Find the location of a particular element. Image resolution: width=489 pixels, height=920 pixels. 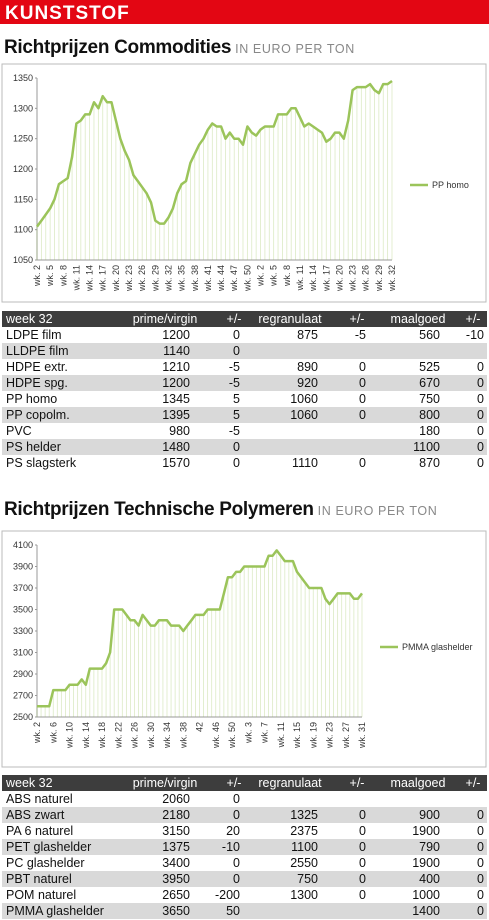

x-tick-label: wk. 19 is located at coordinates (313, 735).